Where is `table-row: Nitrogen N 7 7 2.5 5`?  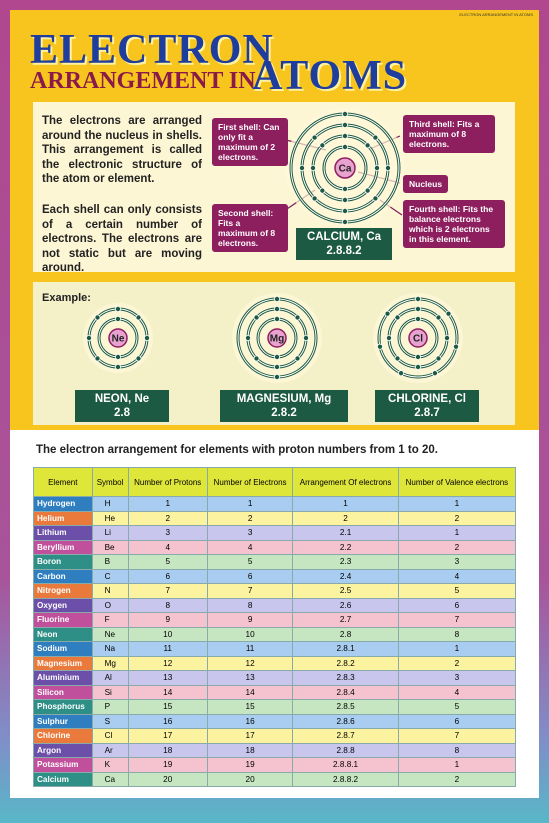 table-row: Nitrogen N 7 7 2.5 5 is located at coordinates (275, 591).